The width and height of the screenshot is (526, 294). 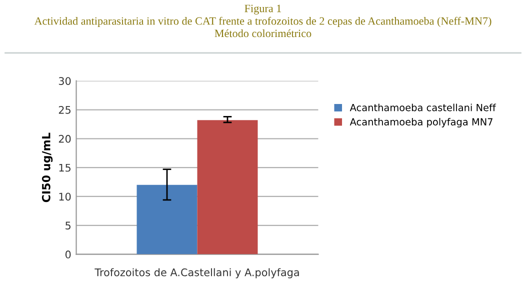 I want to click on y-tick-label: 10, so click(x=65, y=196).